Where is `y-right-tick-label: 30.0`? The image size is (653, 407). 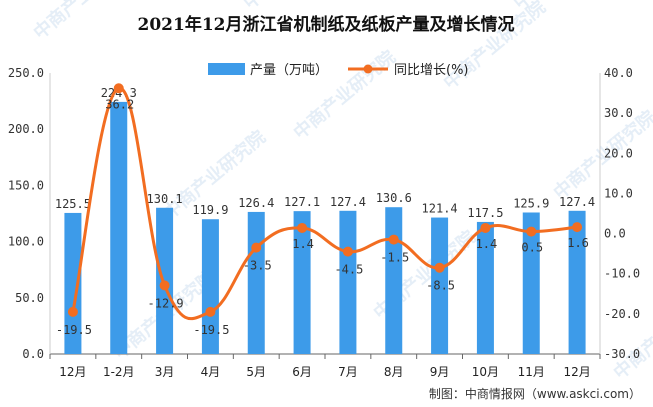
y-right-tick-label: 30.0 is located at coordinates (618, 113).